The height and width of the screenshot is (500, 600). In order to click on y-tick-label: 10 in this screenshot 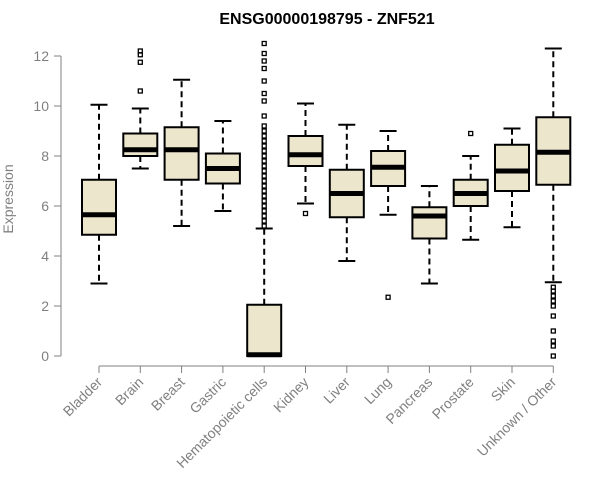, I will do `click(41, 106)`.